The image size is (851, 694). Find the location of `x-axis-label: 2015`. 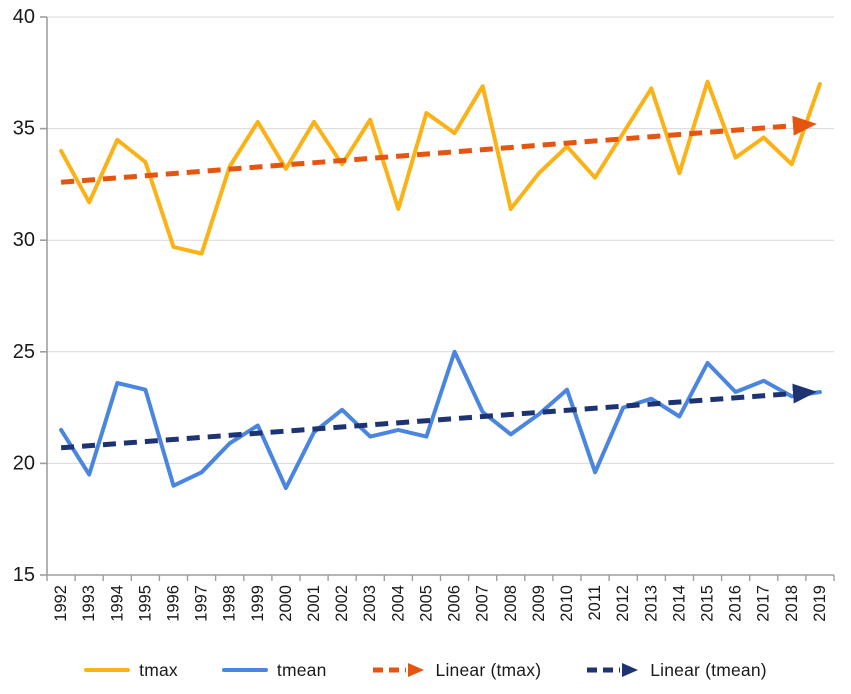

x-axis-label: 2015 is located at coordinates (708, 603).